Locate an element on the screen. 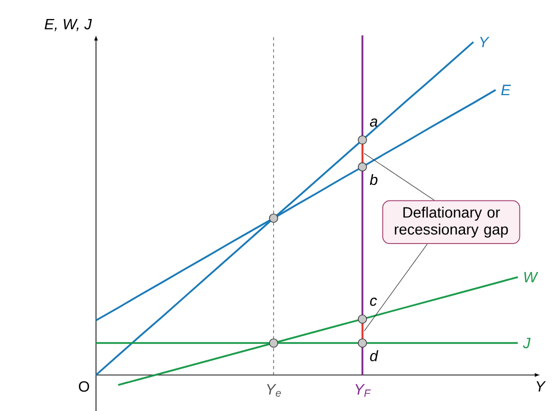  x-axis-title: Y is located at coordinates (541, 386).